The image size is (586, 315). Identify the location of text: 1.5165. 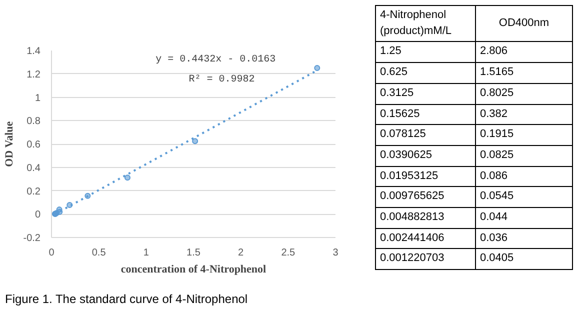
(524, 73).